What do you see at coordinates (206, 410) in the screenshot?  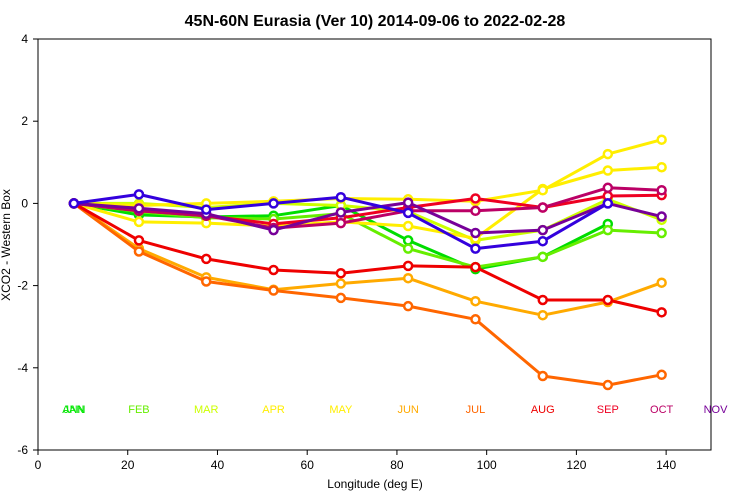 I see `month-label-mar: MAR` at bounding box center [206, 410].